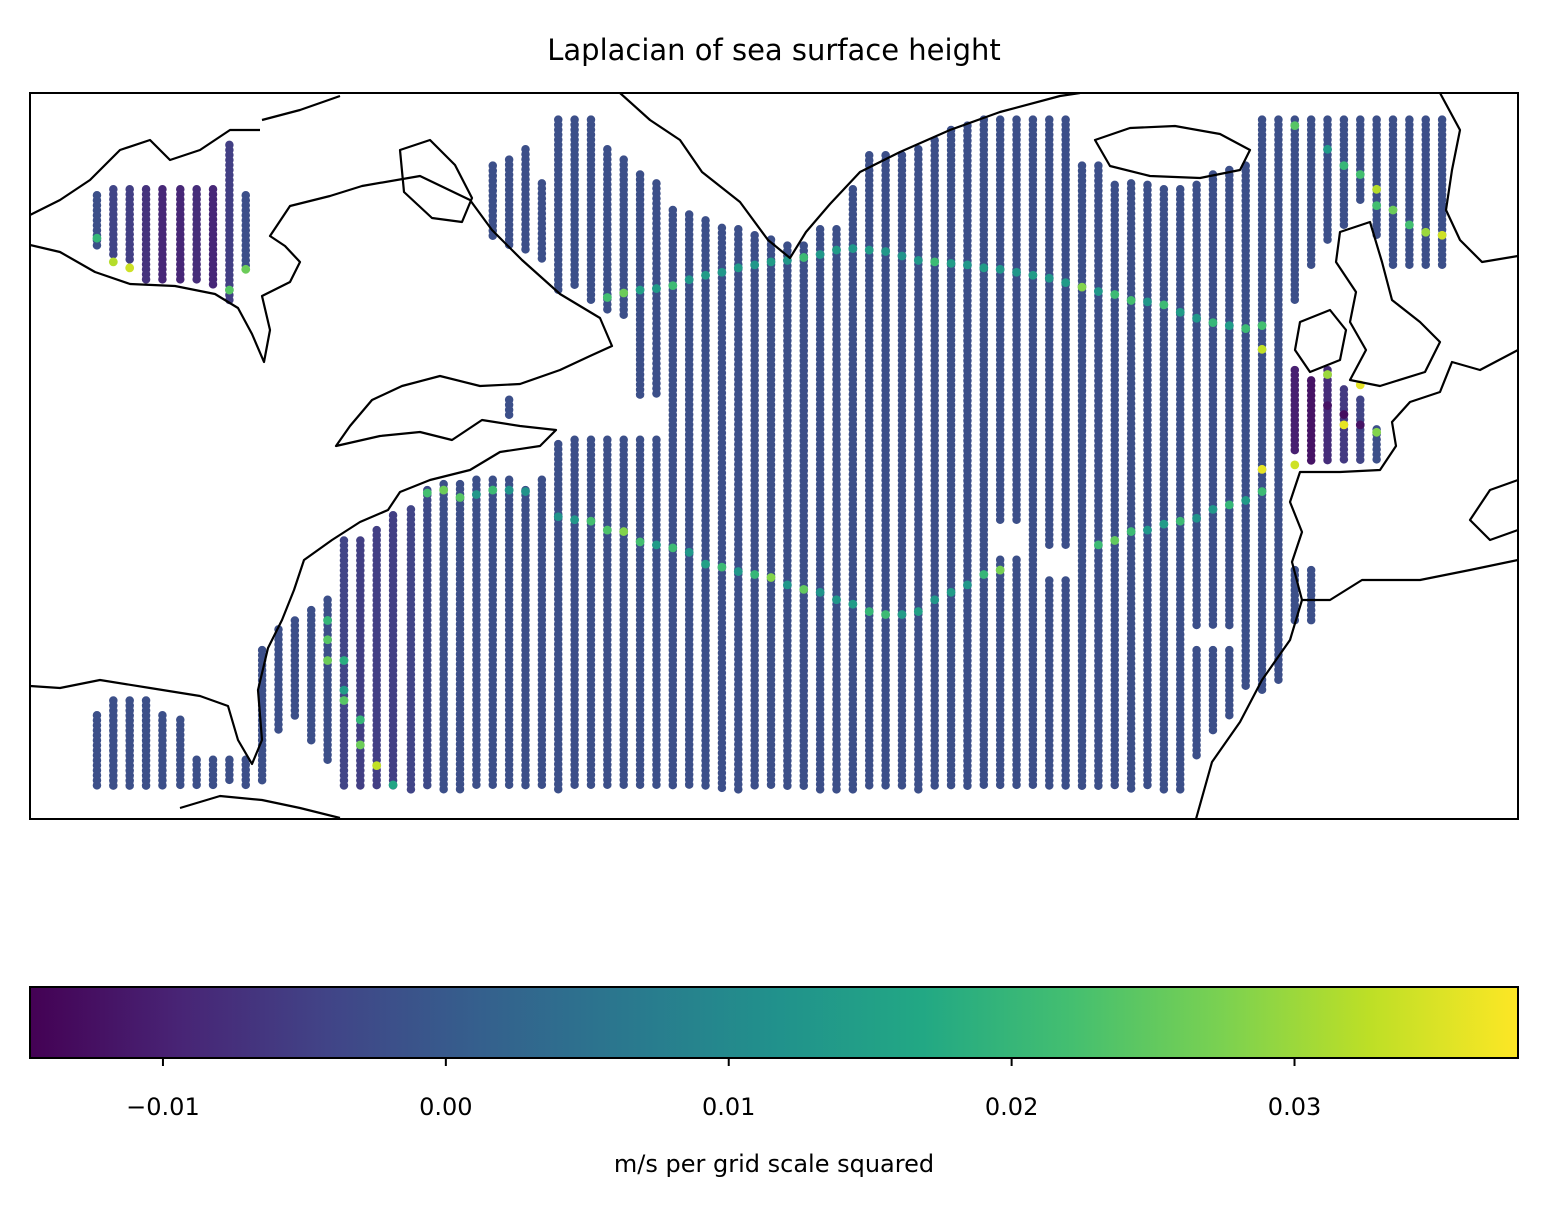 This screenshot has width=1548, height=1221. What do you see at coordinates (1011, 1107) in the screenshot?
I see `colorbar-tick-label: 0.02` at bounding box center [1011, 1107].